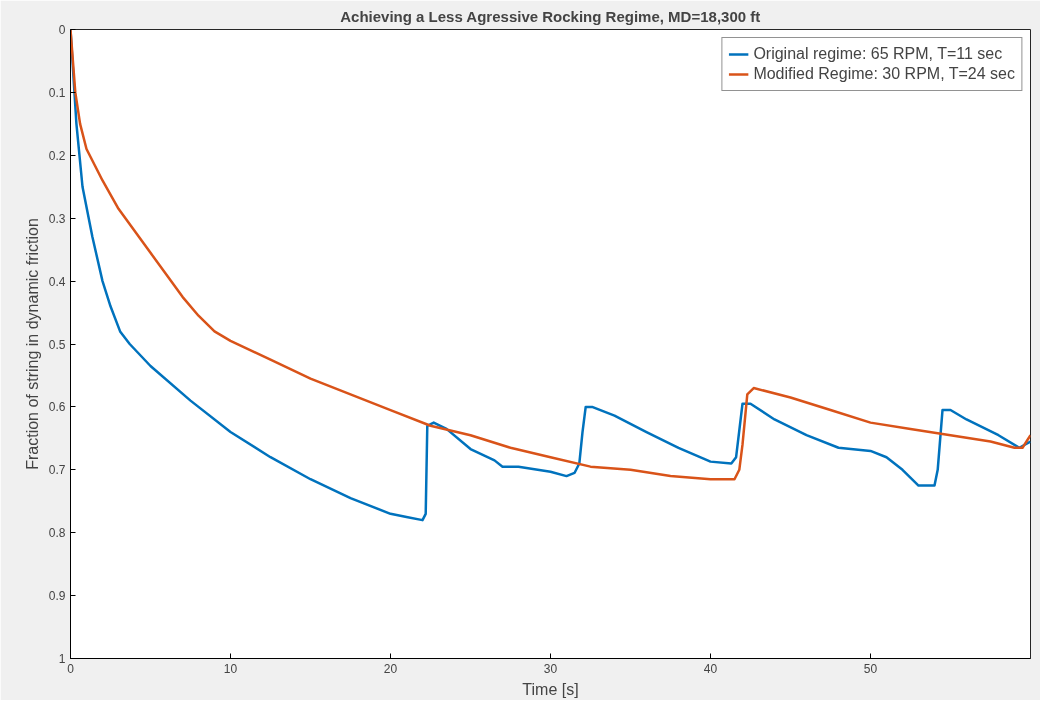  Describe the element at coordinates (32, 344) in the screenshot. I see `y-axis-title: Fraction of string in dynamic friction` at that location.